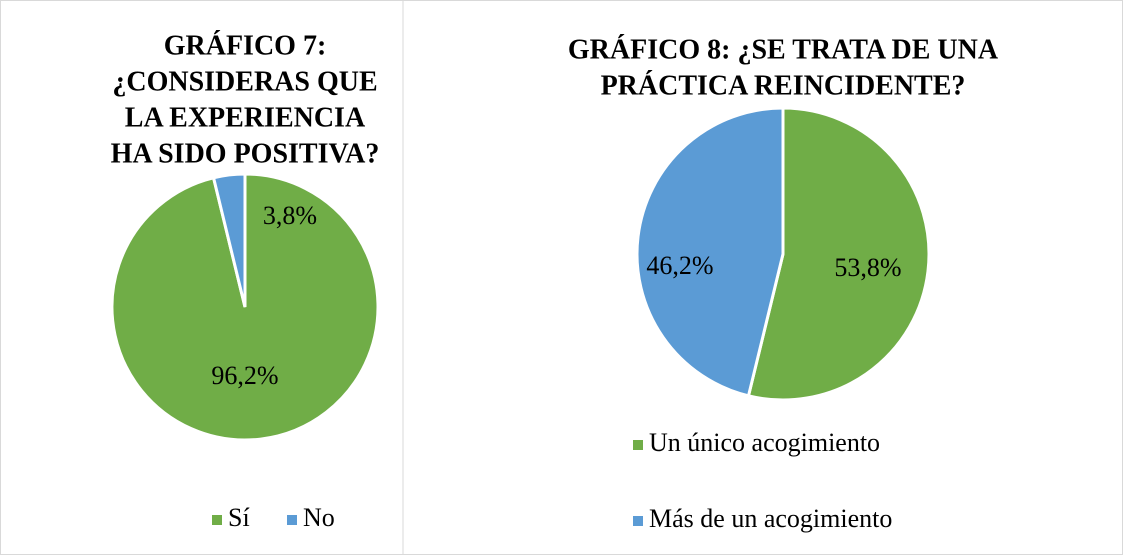 This screenshot has width=1123, height=555. Describe the element at coordinates (244, 375) in the screenshot. I see `data-label: 96,2%` at that location.